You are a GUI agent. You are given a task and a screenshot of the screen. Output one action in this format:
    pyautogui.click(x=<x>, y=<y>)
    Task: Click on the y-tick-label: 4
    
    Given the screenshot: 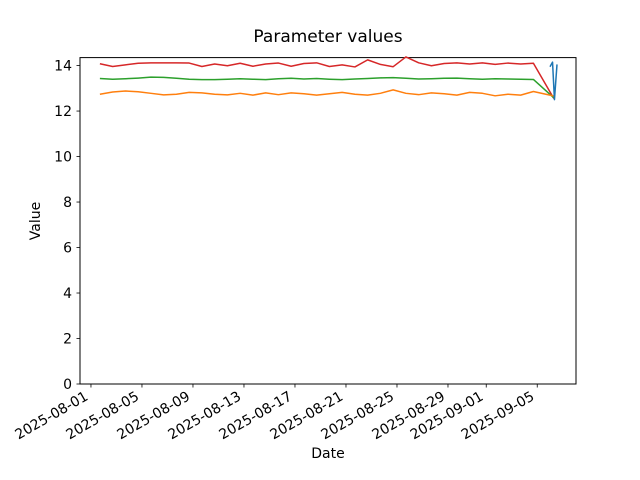 What is the action you would take?
    pyautogui.click(x=67, y=294)
    